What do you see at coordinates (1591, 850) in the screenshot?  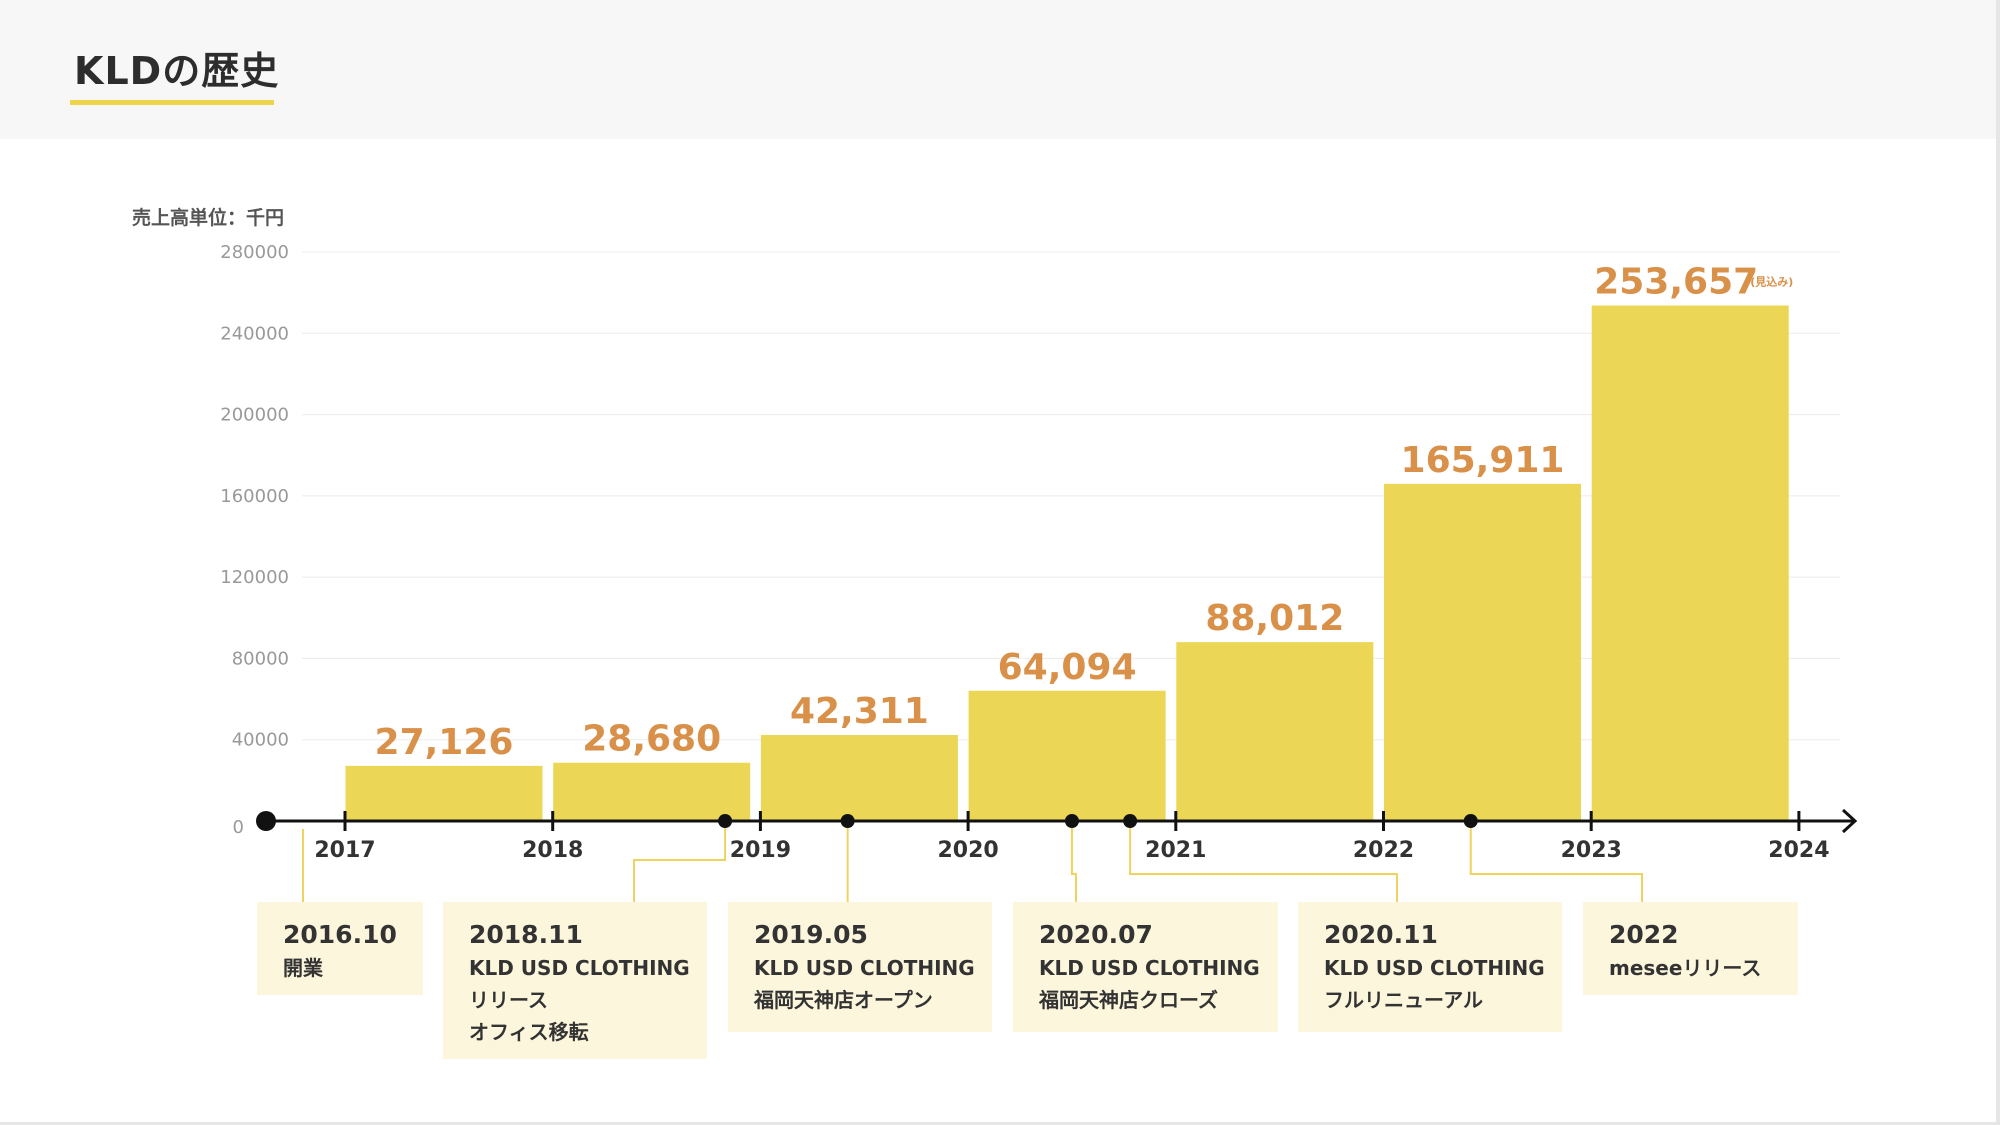 I see `x-tick-label: 2023` at bounding box center [1591, 850].